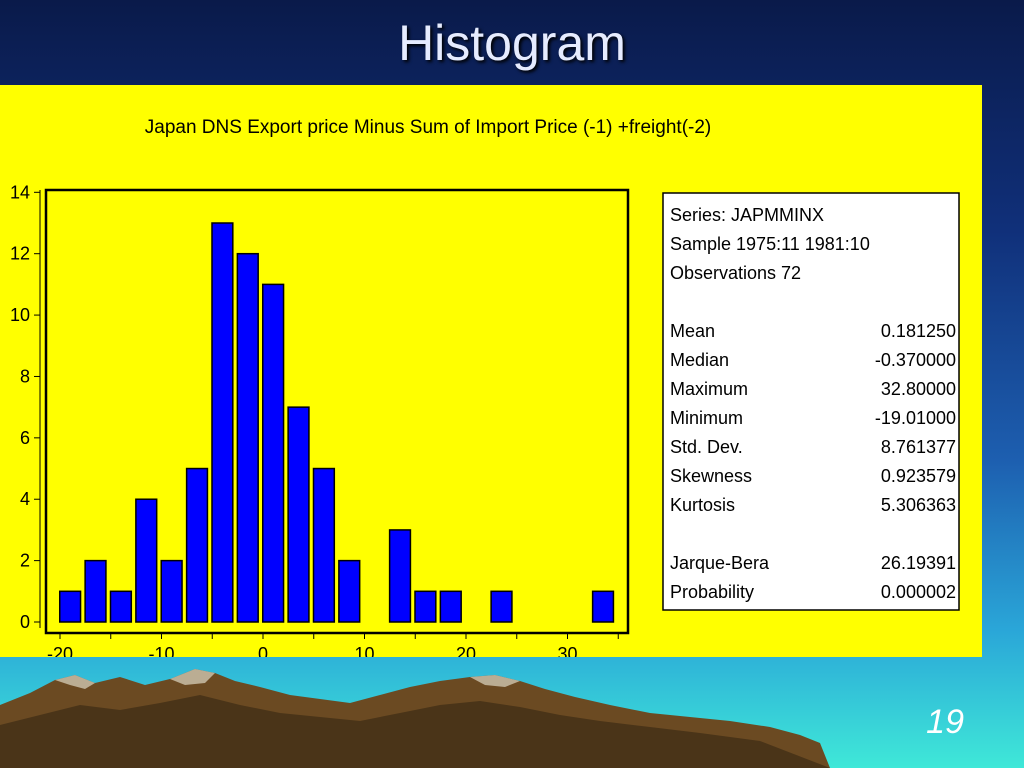 This screenshot has width=1024, height=768. What do you see at coordinates (20, 254) in the screenshot?
I see `y-tick-label: 12` at bounding box center [20, 254].